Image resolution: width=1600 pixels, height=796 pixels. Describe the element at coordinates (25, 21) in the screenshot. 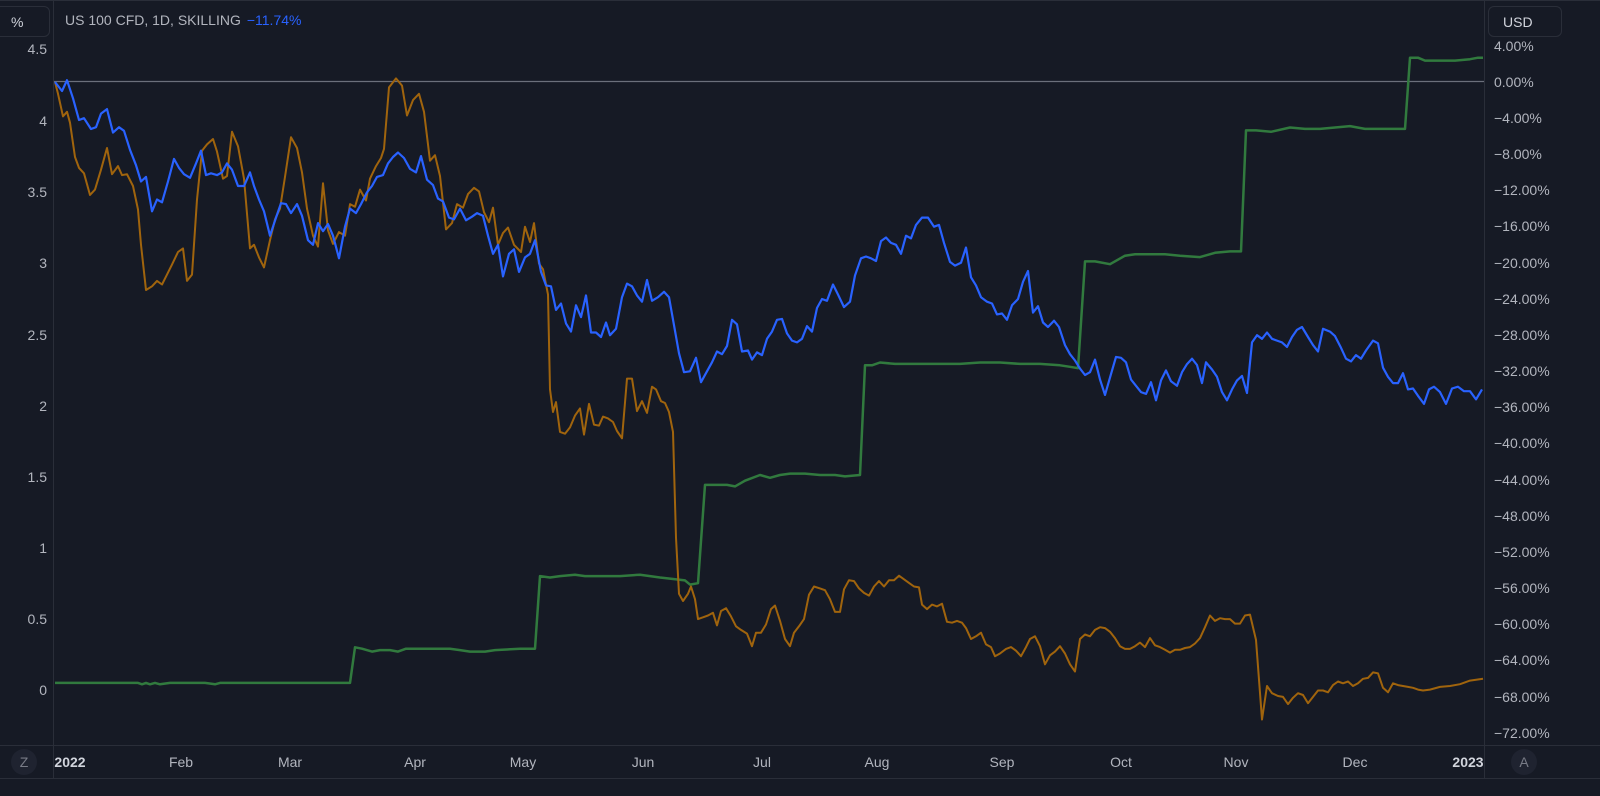

I see `left-scale-unit-button: %` at that location.